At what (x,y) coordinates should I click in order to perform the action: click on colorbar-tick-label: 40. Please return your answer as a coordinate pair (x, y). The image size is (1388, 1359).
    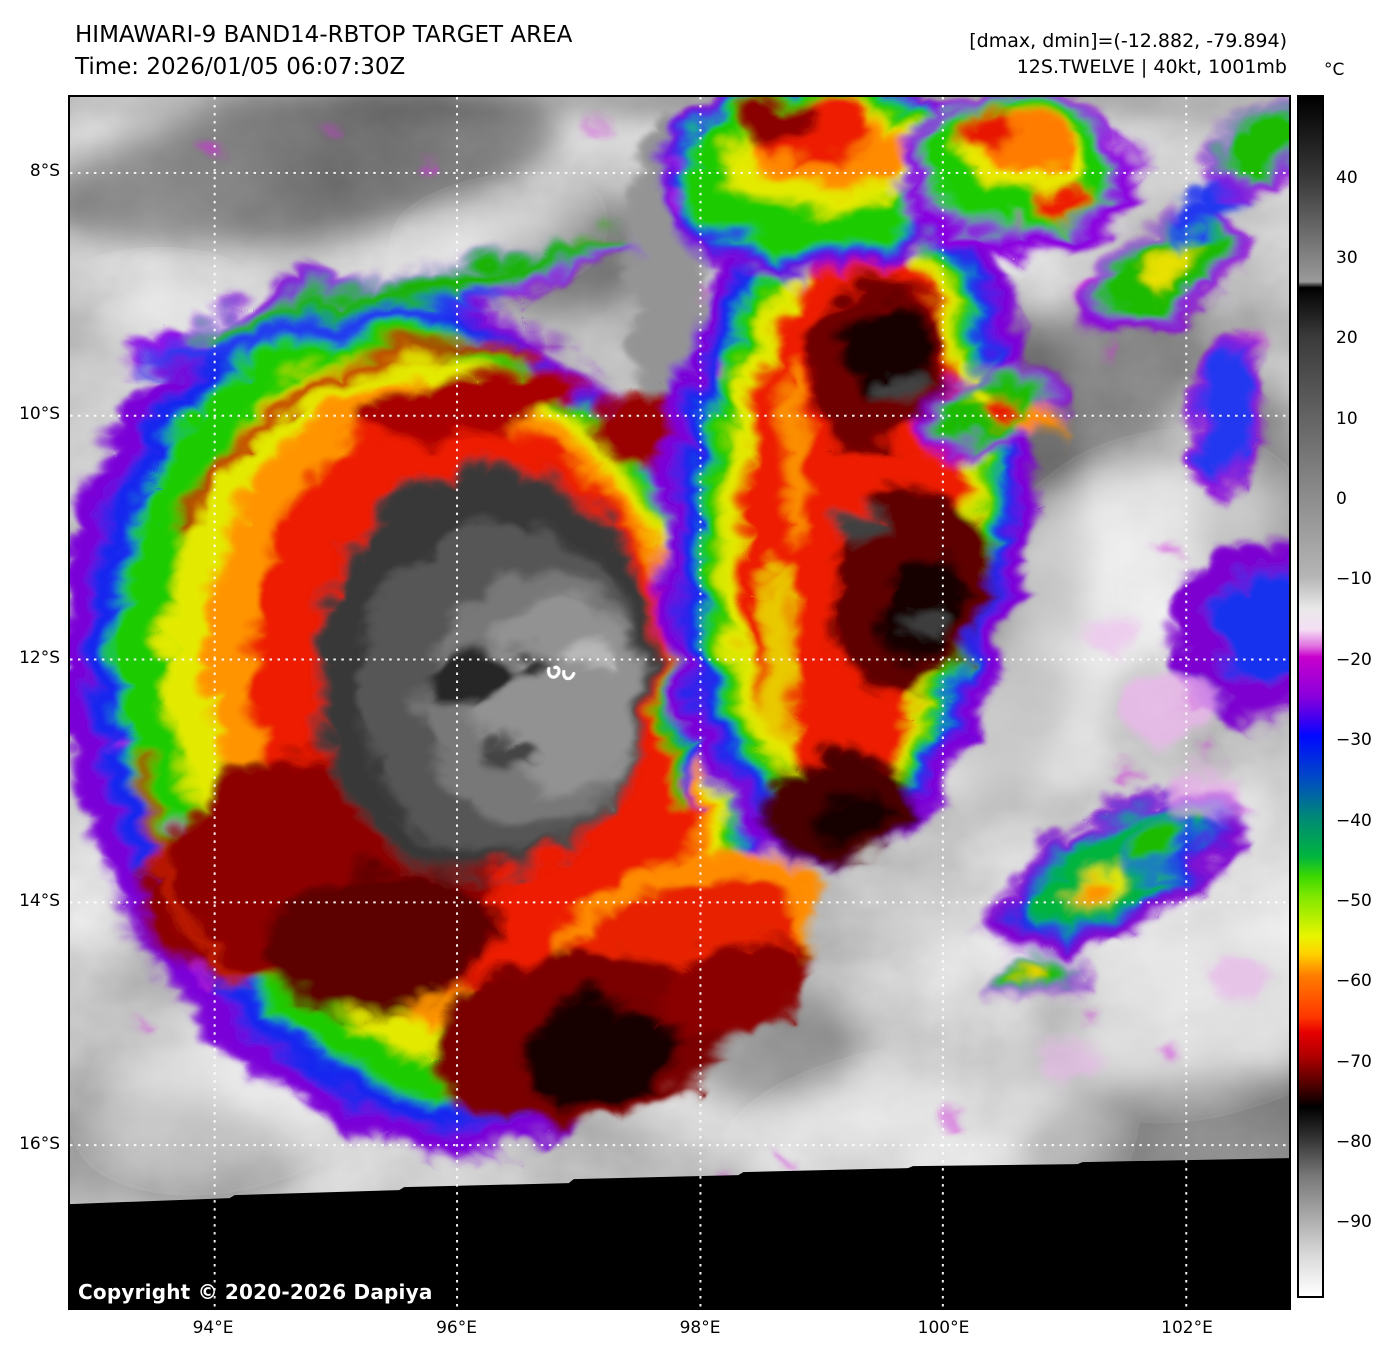
    Looking at the image, I should click on (1347, 178).